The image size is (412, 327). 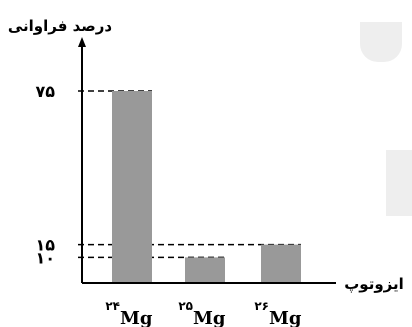 What do you see at coordinates (112, 306) in the screenshot?
I see `x-tick-mass-0: ۲۴` at bounding box center [112, 306].